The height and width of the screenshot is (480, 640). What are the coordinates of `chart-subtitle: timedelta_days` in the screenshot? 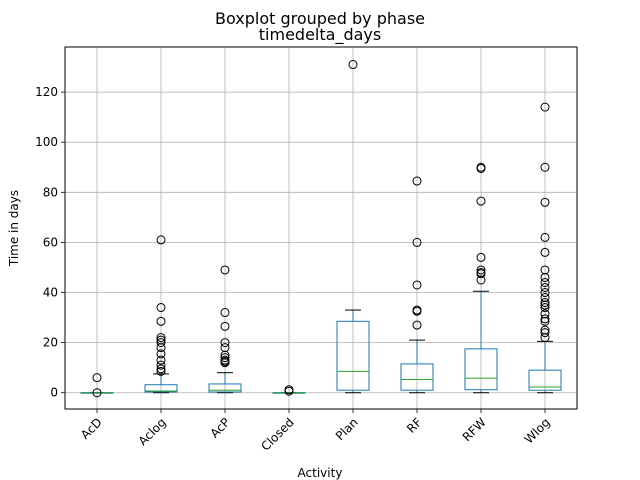 It's located at (320, 35).